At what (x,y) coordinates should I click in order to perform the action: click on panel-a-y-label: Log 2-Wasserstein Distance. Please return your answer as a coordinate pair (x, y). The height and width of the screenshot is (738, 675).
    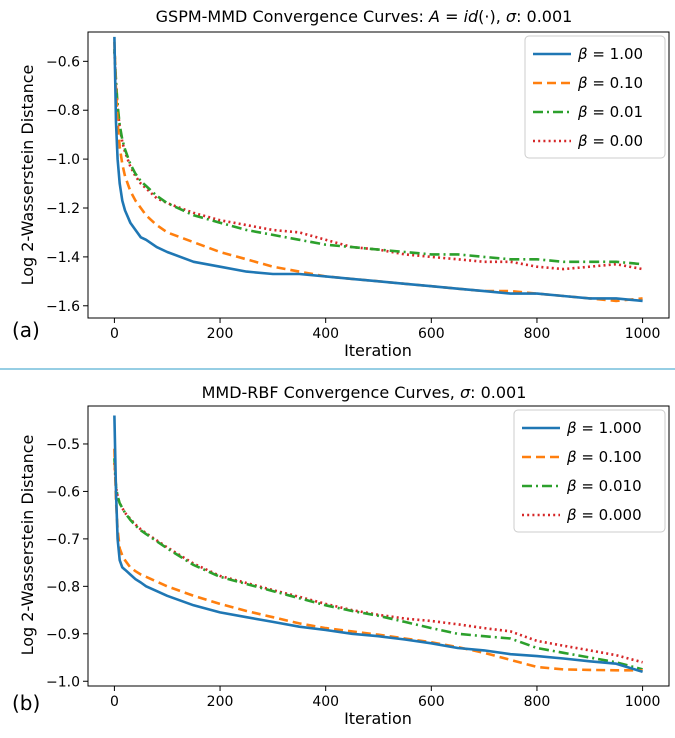
    Looking at the image, I should click on (27, 175).